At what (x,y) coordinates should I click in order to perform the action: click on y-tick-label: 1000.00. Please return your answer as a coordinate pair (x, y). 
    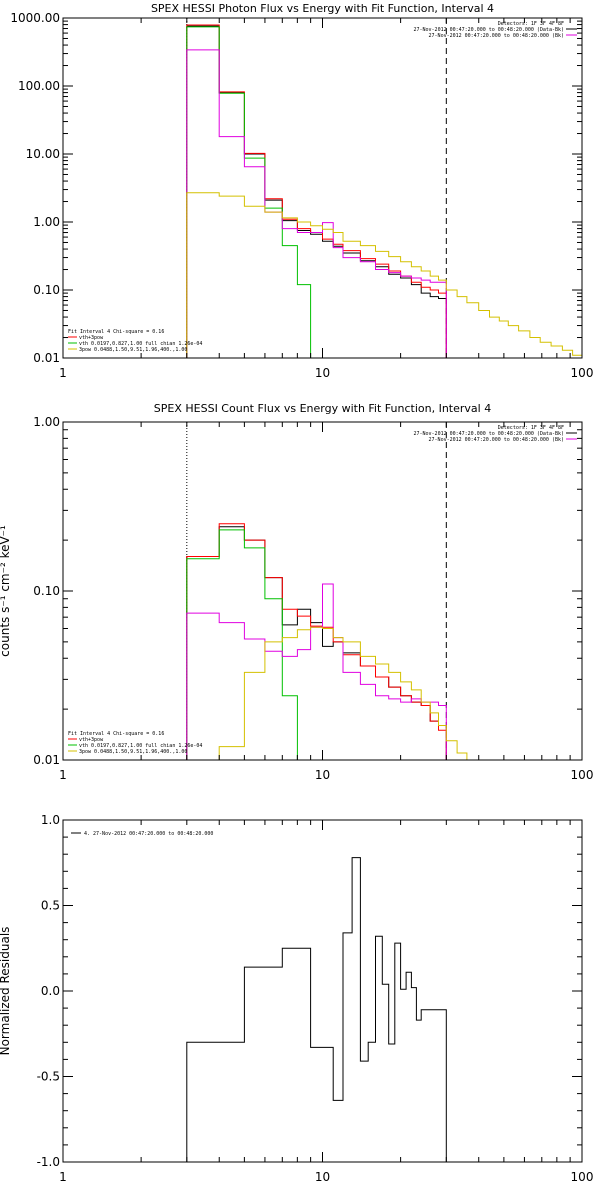
    Looking at the image, I should click on (35, 18).